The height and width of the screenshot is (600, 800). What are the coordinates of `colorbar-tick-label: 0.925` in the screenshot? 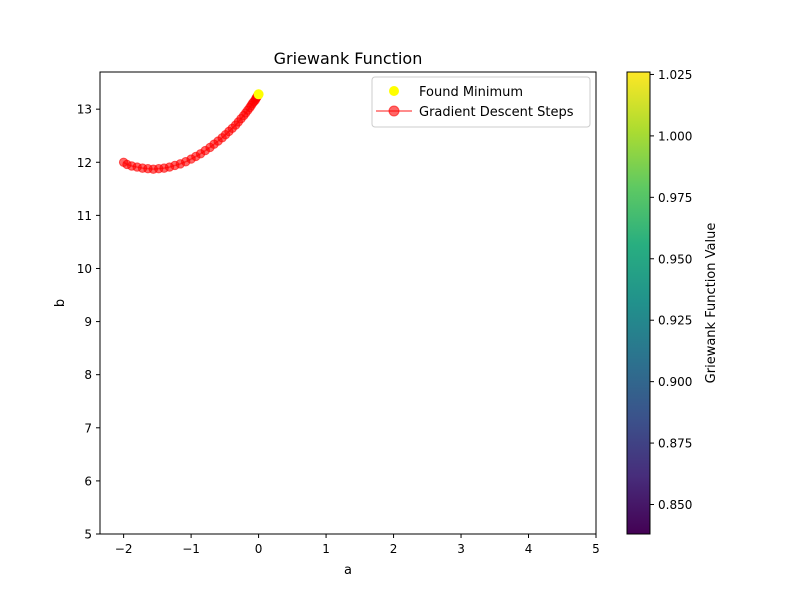 It's located at (675, 321).